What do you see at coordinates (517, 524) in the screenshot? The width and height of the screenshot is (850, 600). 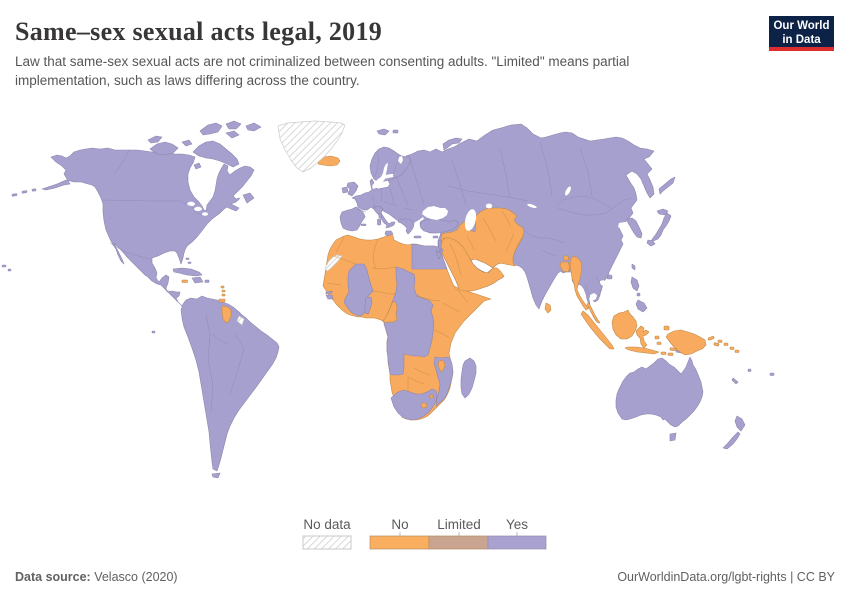 I see `svg-text: Yes` at bounding box center [517, 524].